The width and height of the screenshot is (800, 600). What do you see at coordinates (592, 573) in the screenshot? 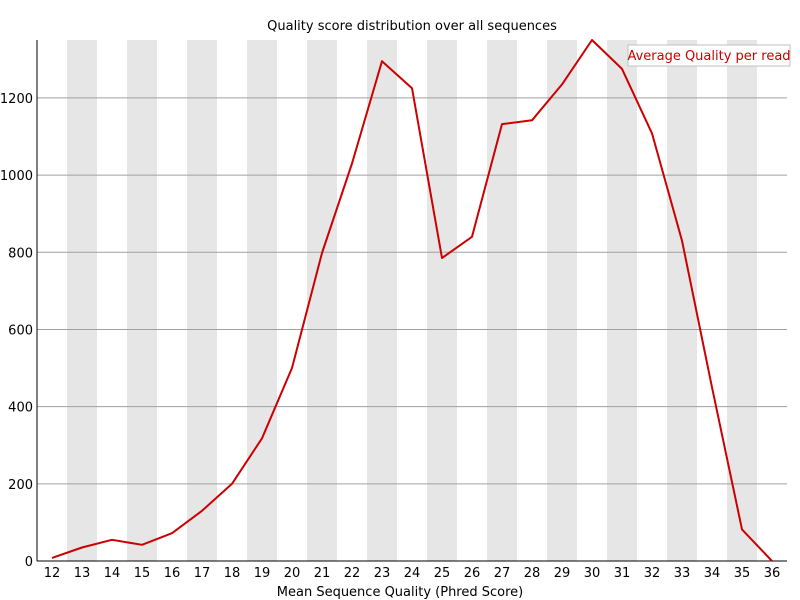
I see `x-tick-label-30: 30` at bounding box center [592, 573].